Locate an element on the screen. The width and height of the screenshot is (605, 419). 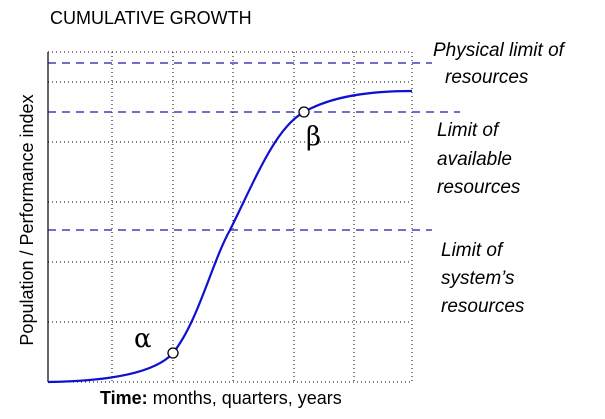
y-axis-label: Population / Performance index is located at coordinates (27, 219).